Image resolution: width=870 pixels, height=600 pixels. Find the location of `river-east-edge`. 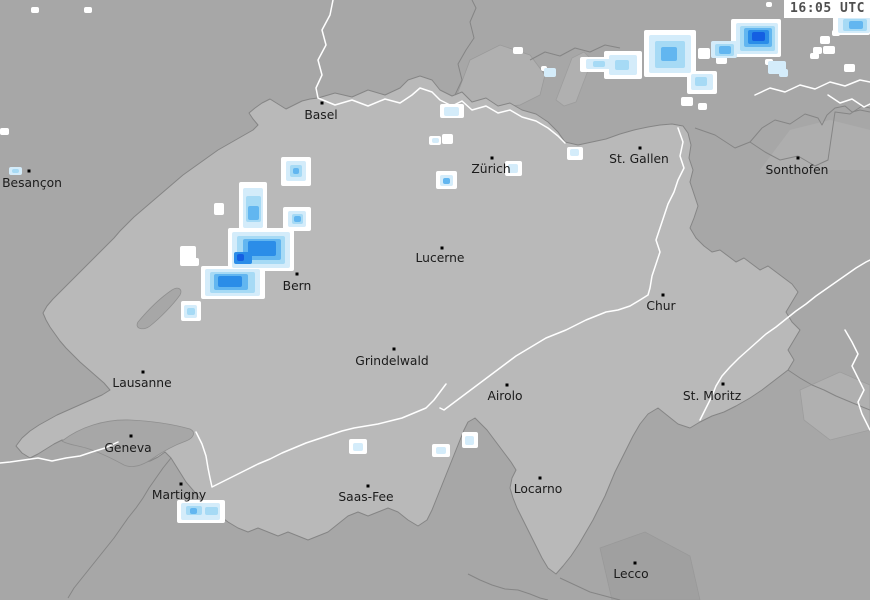

river-east-edge is located at coordinates (857, 380).